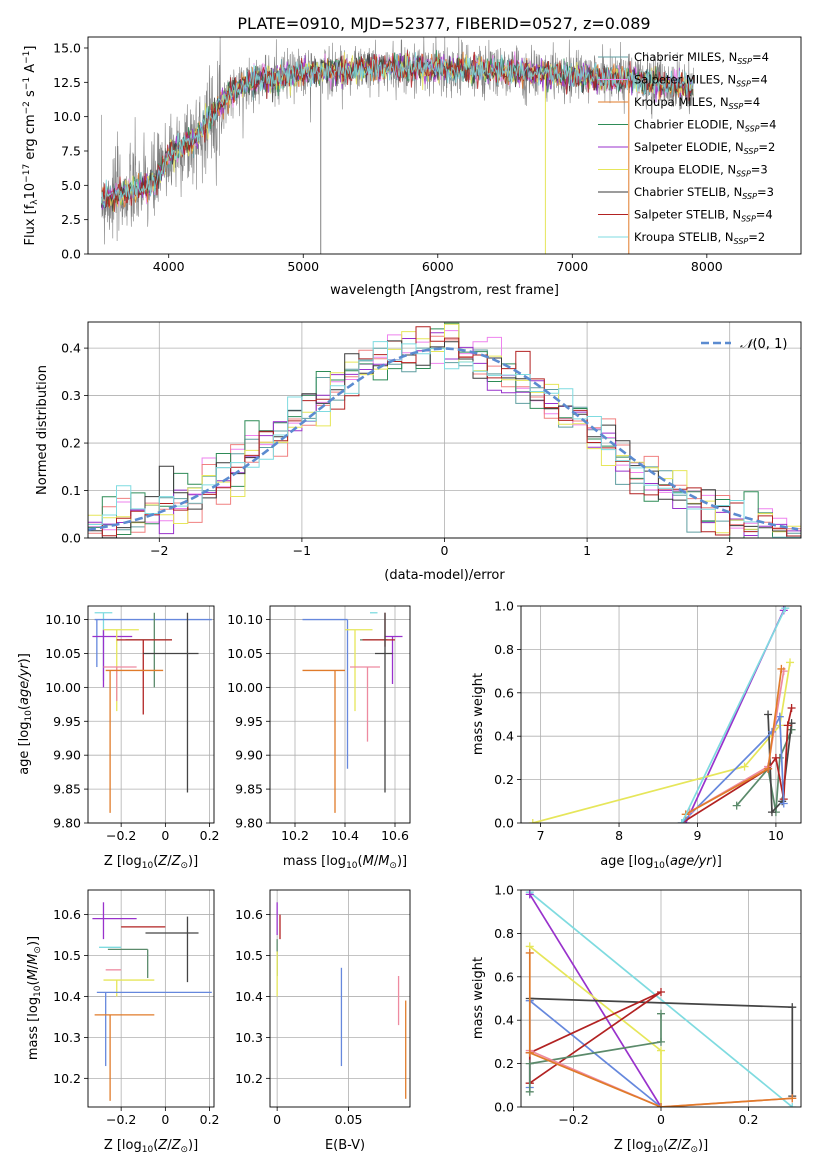 The image size is (819, 1170). Describe the element at coordinates (245, 619) in the screenshot. I see `y-tick-label: 10.10` at that location.